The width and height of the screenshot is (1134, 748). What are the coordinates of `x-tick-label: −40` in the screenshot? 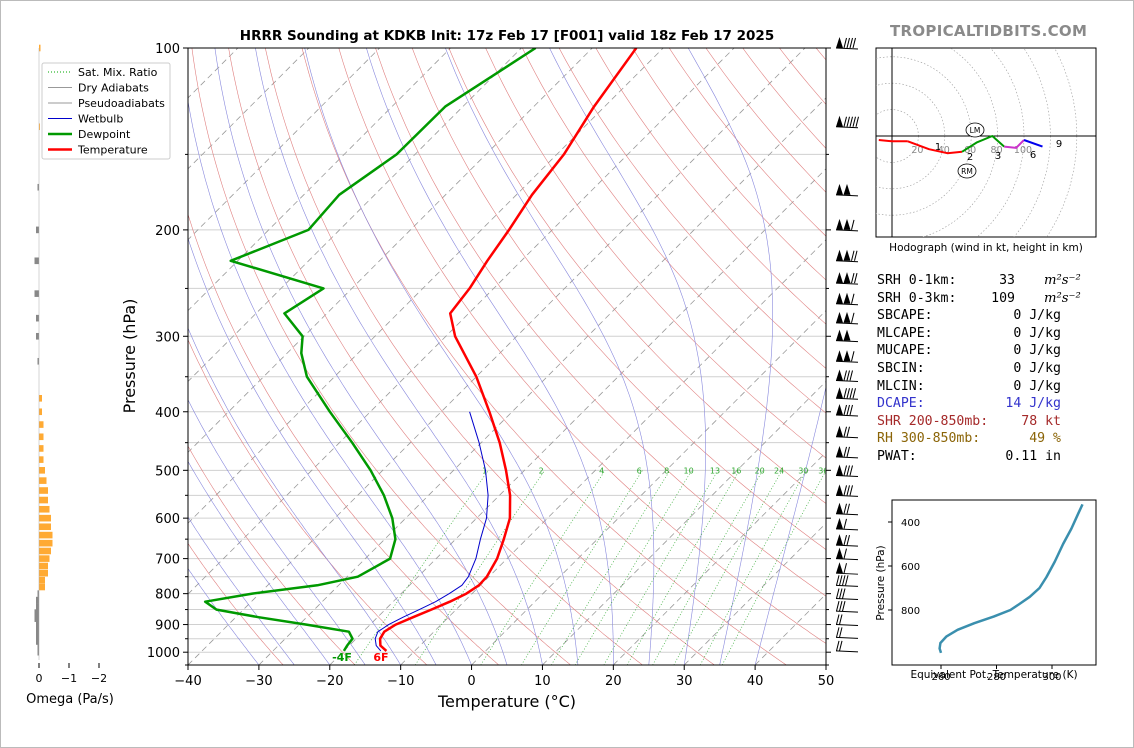 It's located at (187, 681).